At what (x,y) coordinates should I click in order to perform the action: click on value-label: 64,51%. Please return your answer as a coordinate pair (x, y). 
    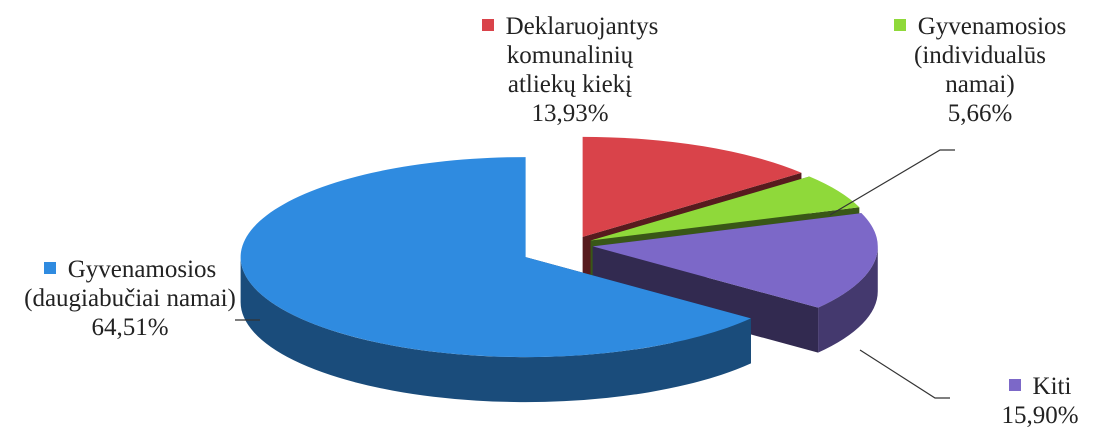
    Looking at the image, I should click on (130, 327).